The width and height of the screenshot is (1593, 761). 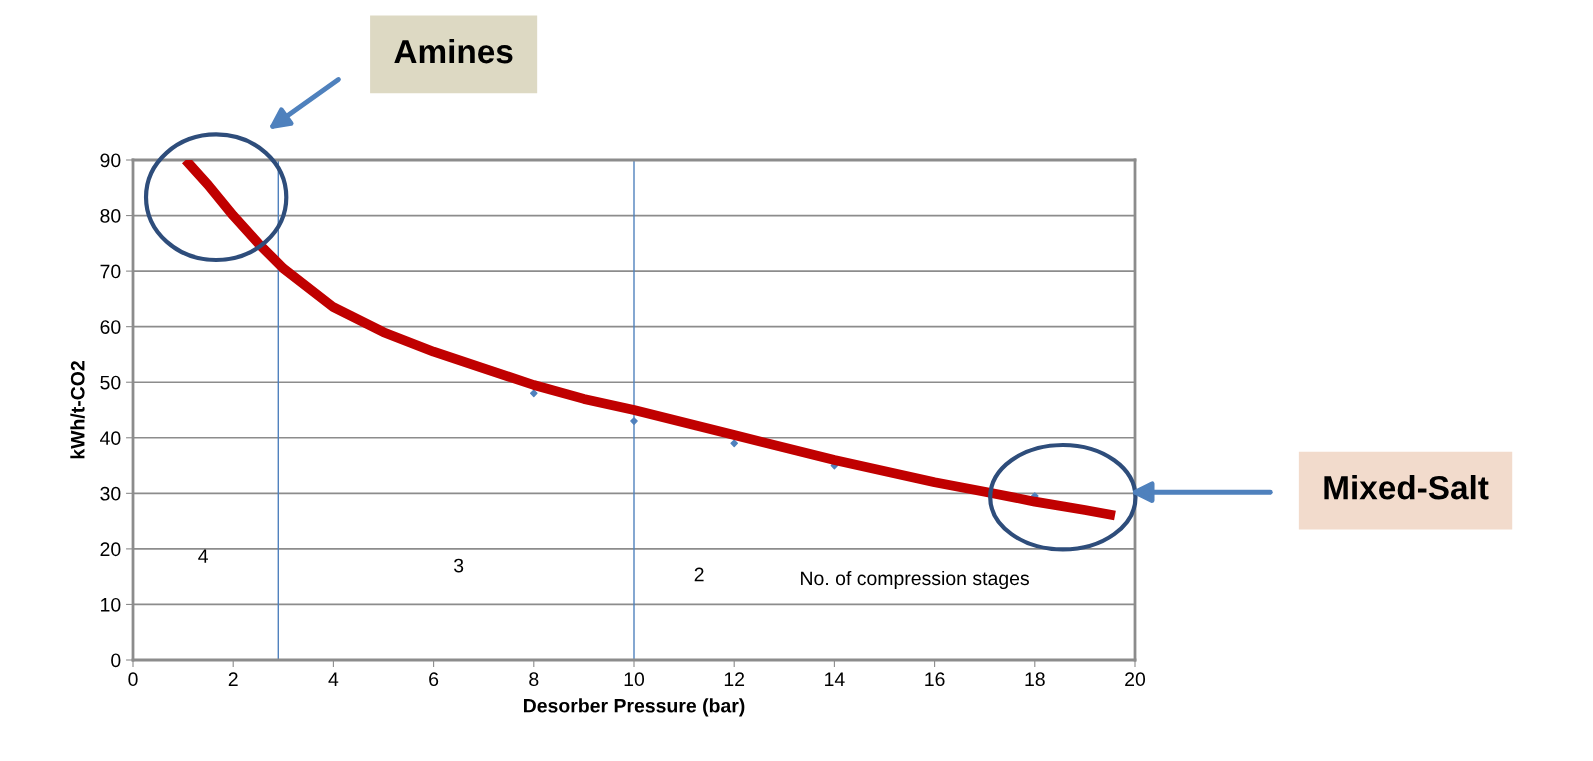 What do you see at coordinates (634, 707) in the screenshot?
I see `x-axis-title: Desorber Pressure (bar)` at bounding box center [634, 707].